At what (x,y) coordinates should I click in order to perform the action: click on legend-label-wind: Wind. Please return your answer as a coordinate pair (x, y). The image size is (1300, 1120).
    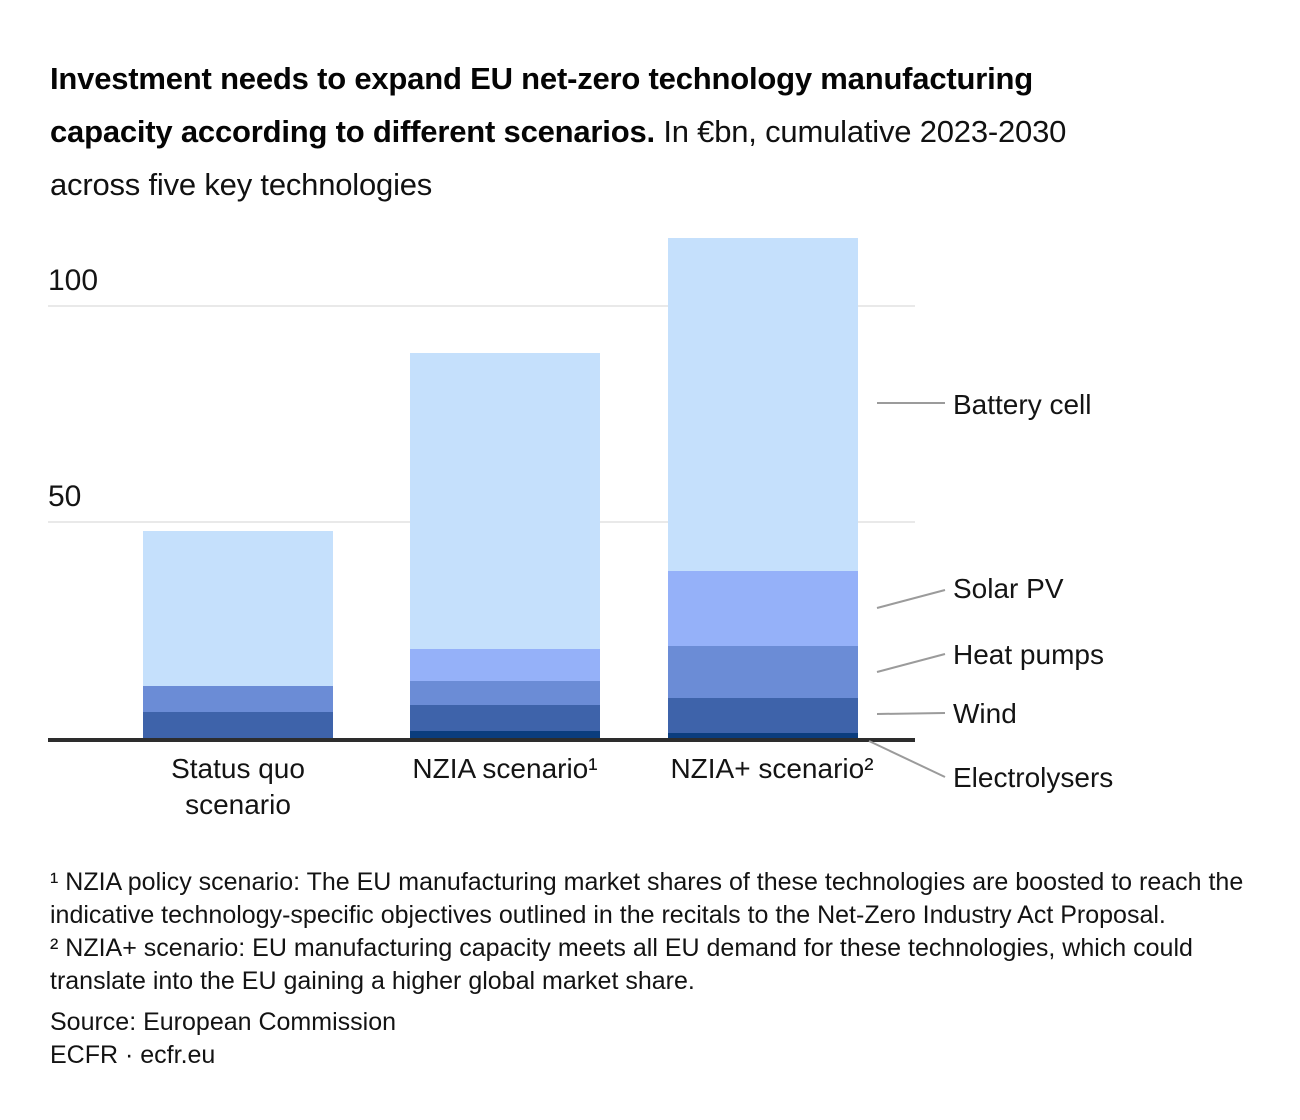
    Looking at the image, I should click on (985, 713).